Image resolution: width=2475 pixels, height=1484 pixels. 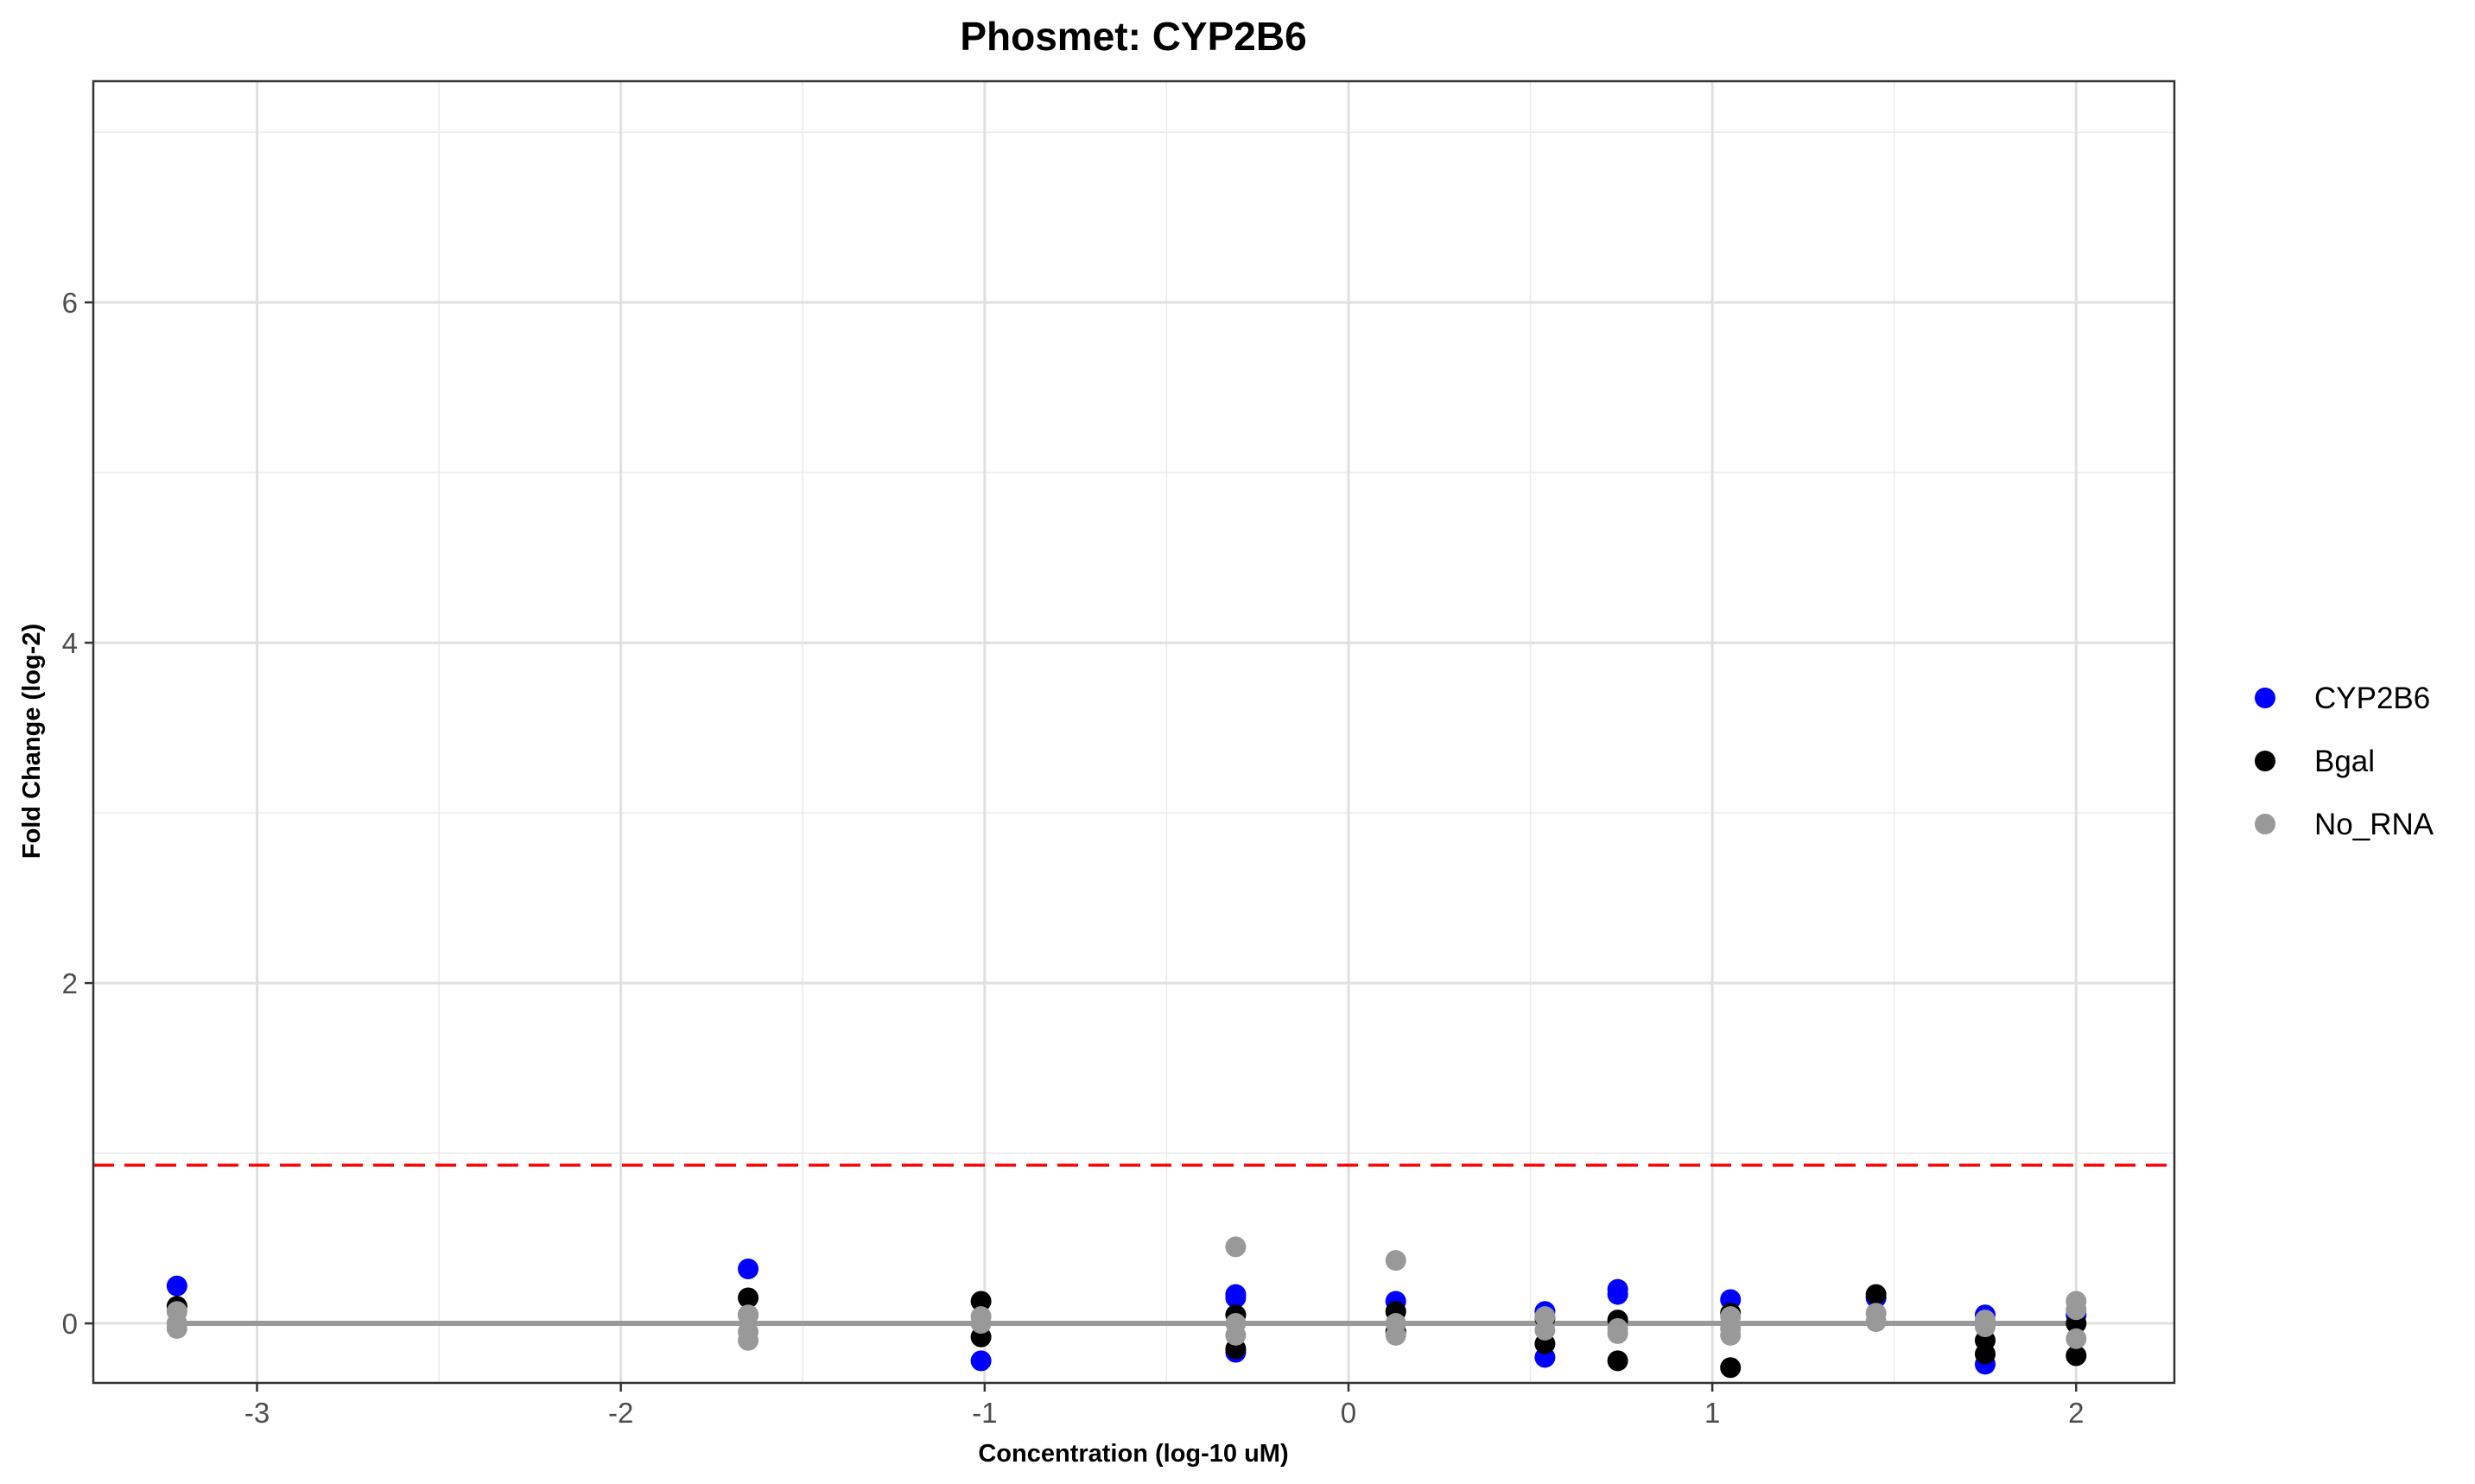 I want to click on series-no-rna, so click(x=1126, y=1293).